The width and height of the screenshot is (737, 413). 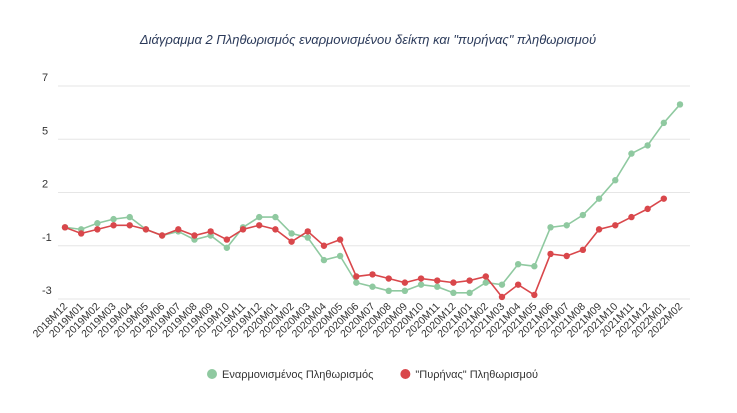 What do you see at coordinates (45, 185) in the screenshot?
I see `y-tick-label: 2` at bounding box center [45, 185].